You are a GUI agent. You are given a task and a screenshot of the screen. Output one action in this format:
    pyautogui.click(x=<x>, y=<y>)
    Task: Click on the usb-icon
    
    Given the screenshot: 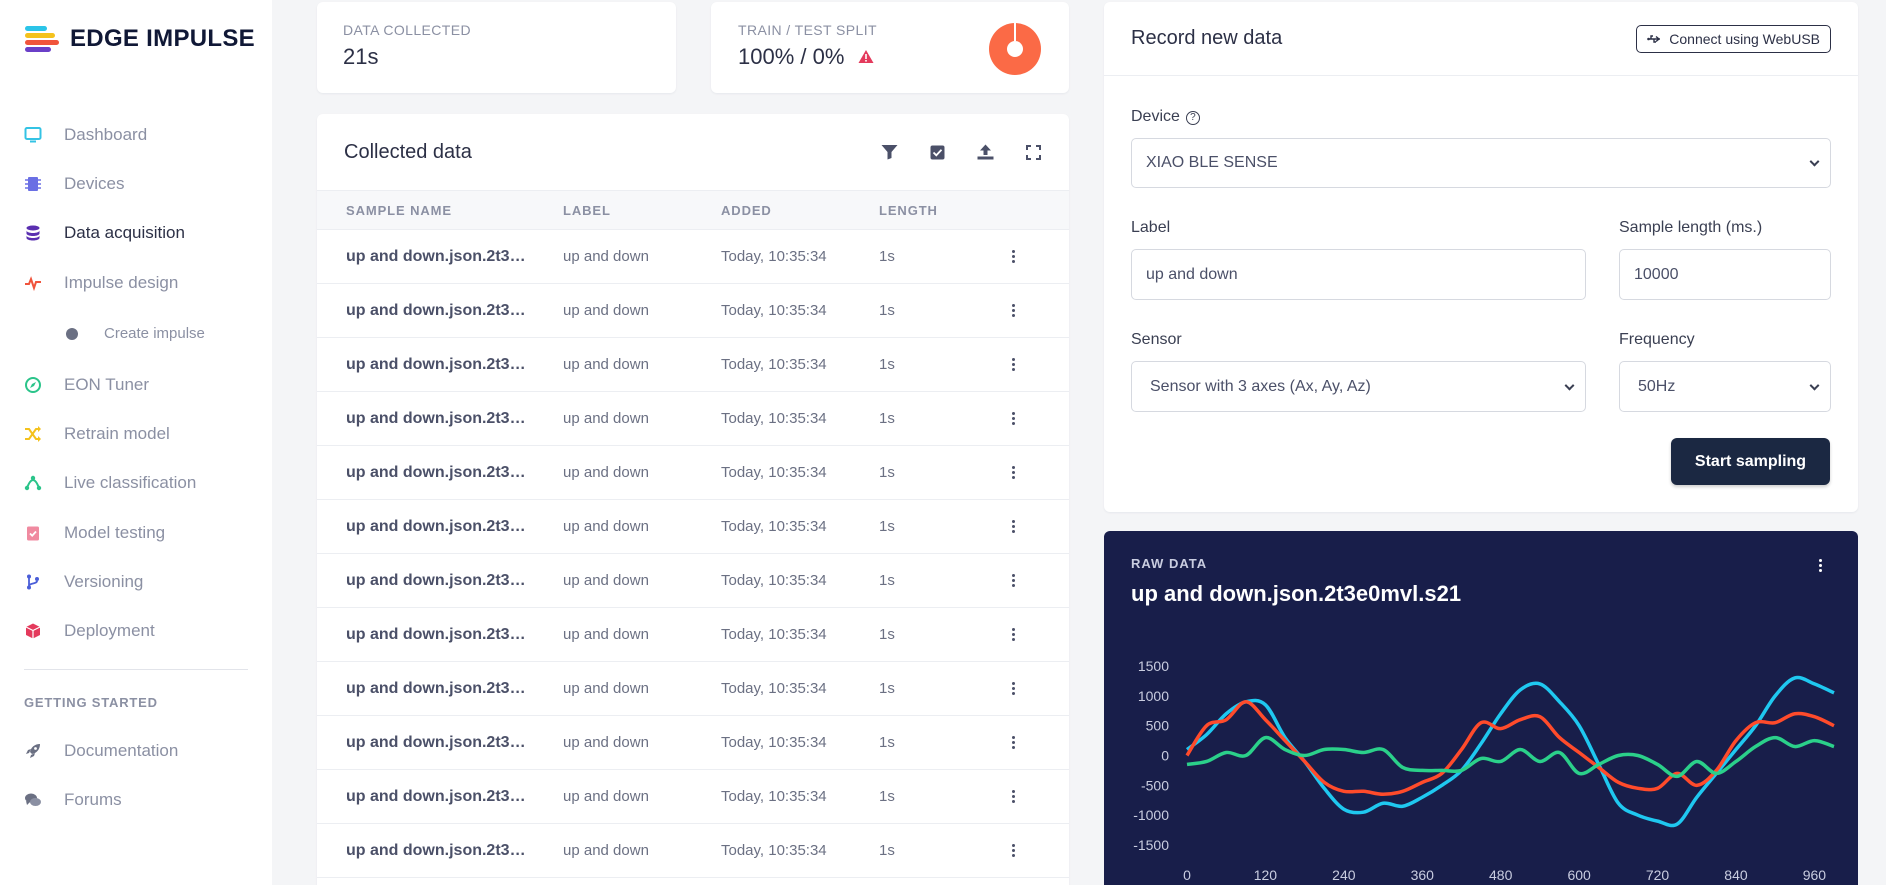 What is the action you would take?
    pyautogui.click(x=1654, y=38)
    